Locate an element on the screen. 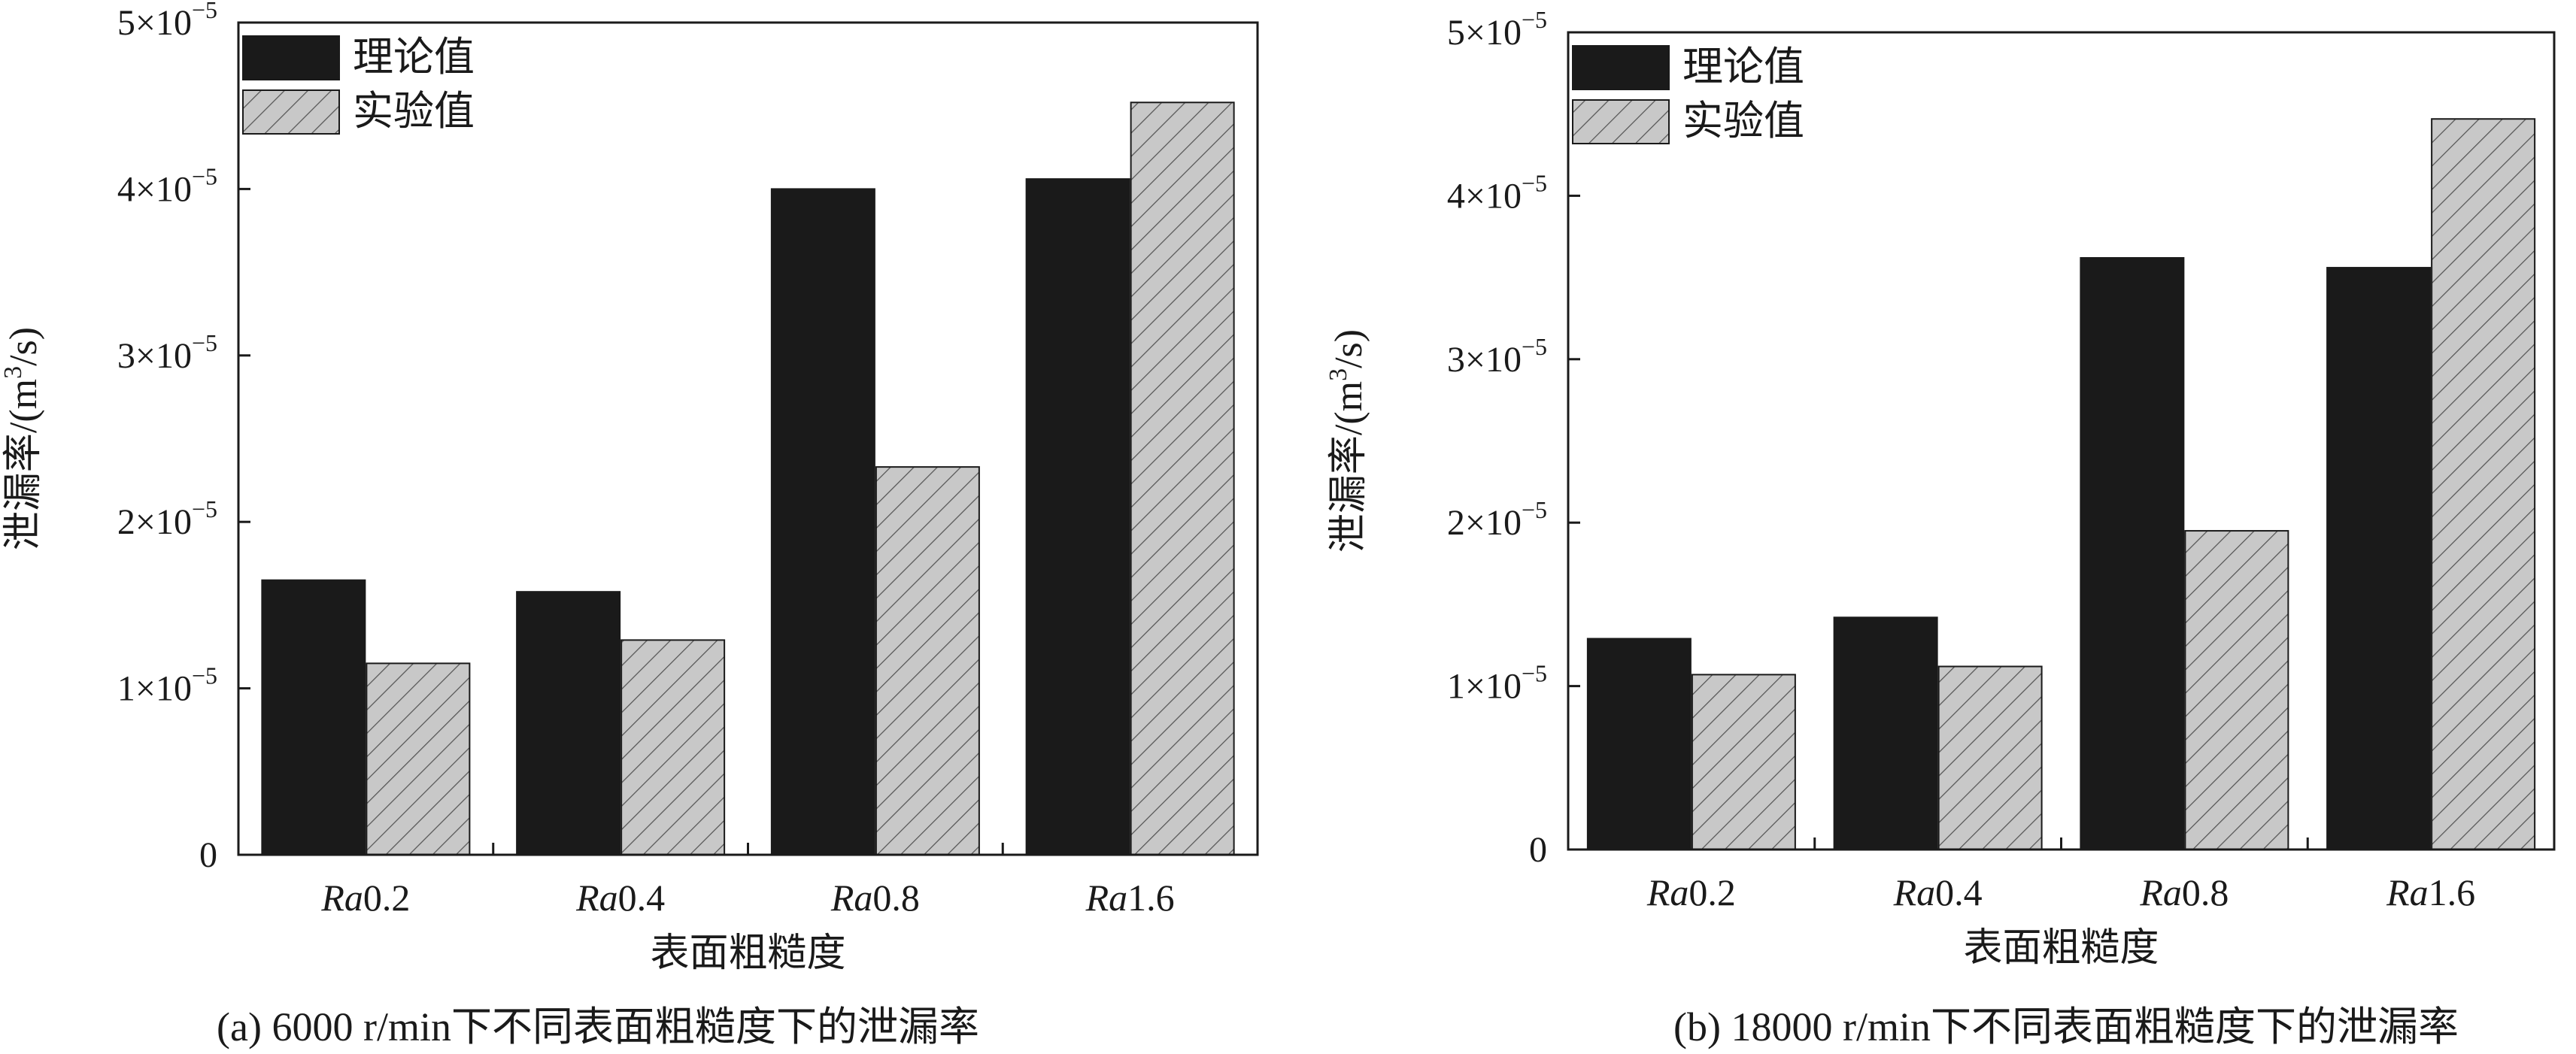 The width and height of the screenshot is (2576, 1054). panel-a-x-tick-label: Ra0.8 is located at coordinates (875, 898).